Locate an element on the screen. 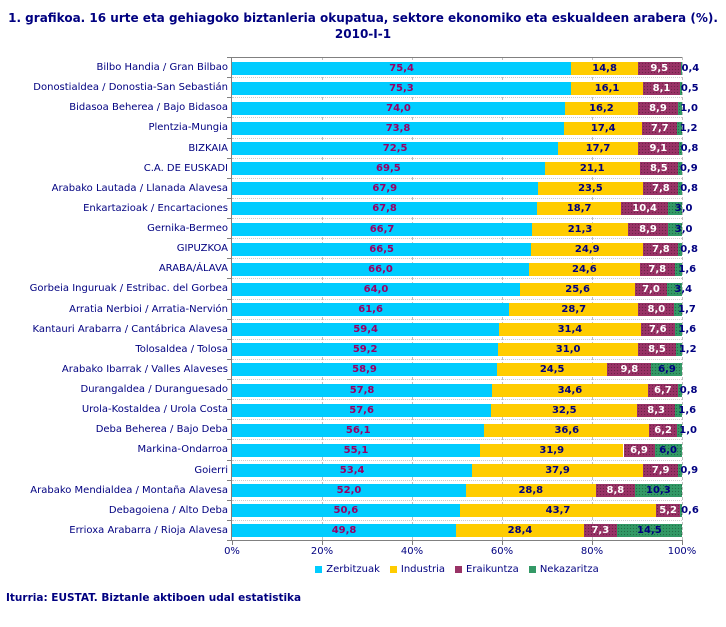  value-label-eraikuntza: 7,8 is located at coordinates (660, 249).